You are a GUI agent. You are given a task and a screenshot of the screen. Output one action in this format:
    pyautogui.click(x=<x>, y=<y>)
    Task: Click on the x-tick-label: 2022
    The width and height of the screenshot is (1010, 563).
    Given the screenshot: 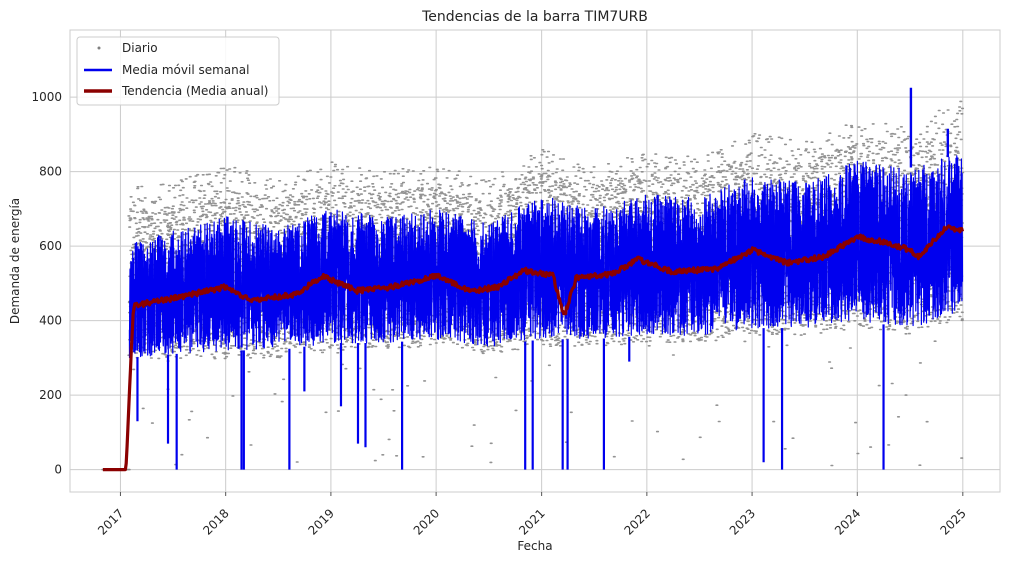 What is the action you would take?
    pyautogui.click(x=636, y=521)
    